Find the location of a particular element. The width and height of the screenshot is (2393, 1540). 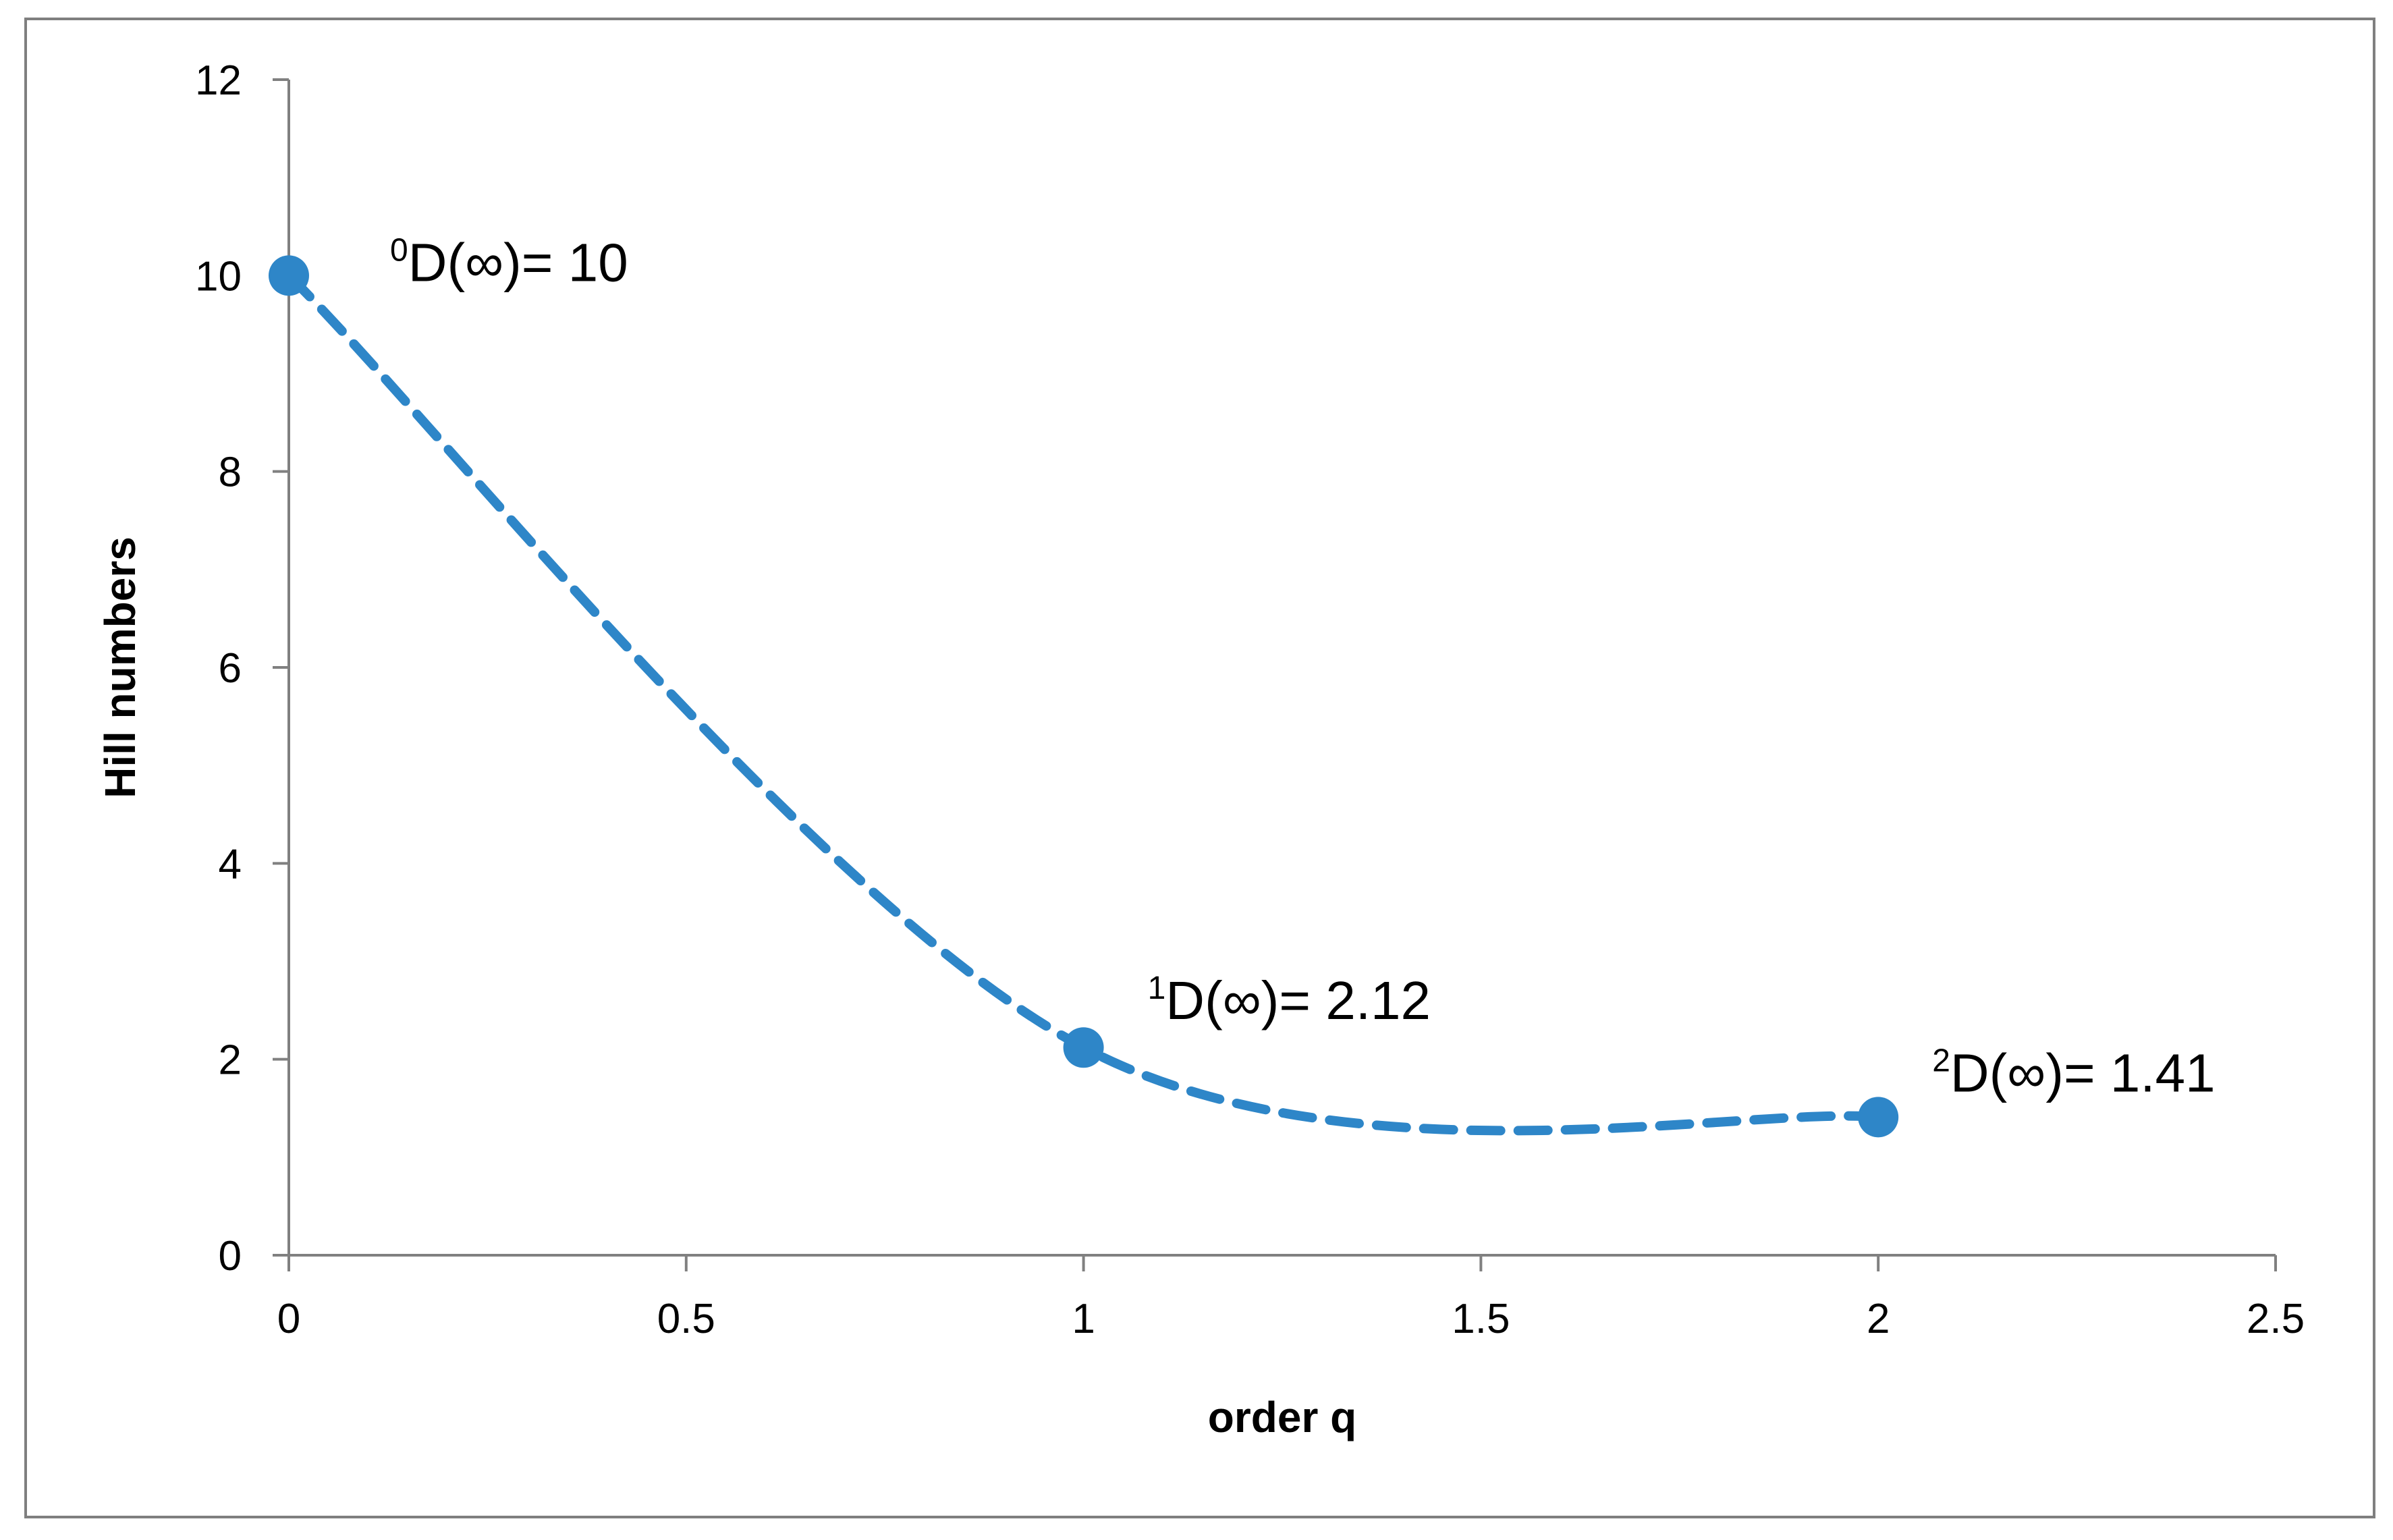

x-tick-label: 2.5 is located at coordinates (2276, 1319).